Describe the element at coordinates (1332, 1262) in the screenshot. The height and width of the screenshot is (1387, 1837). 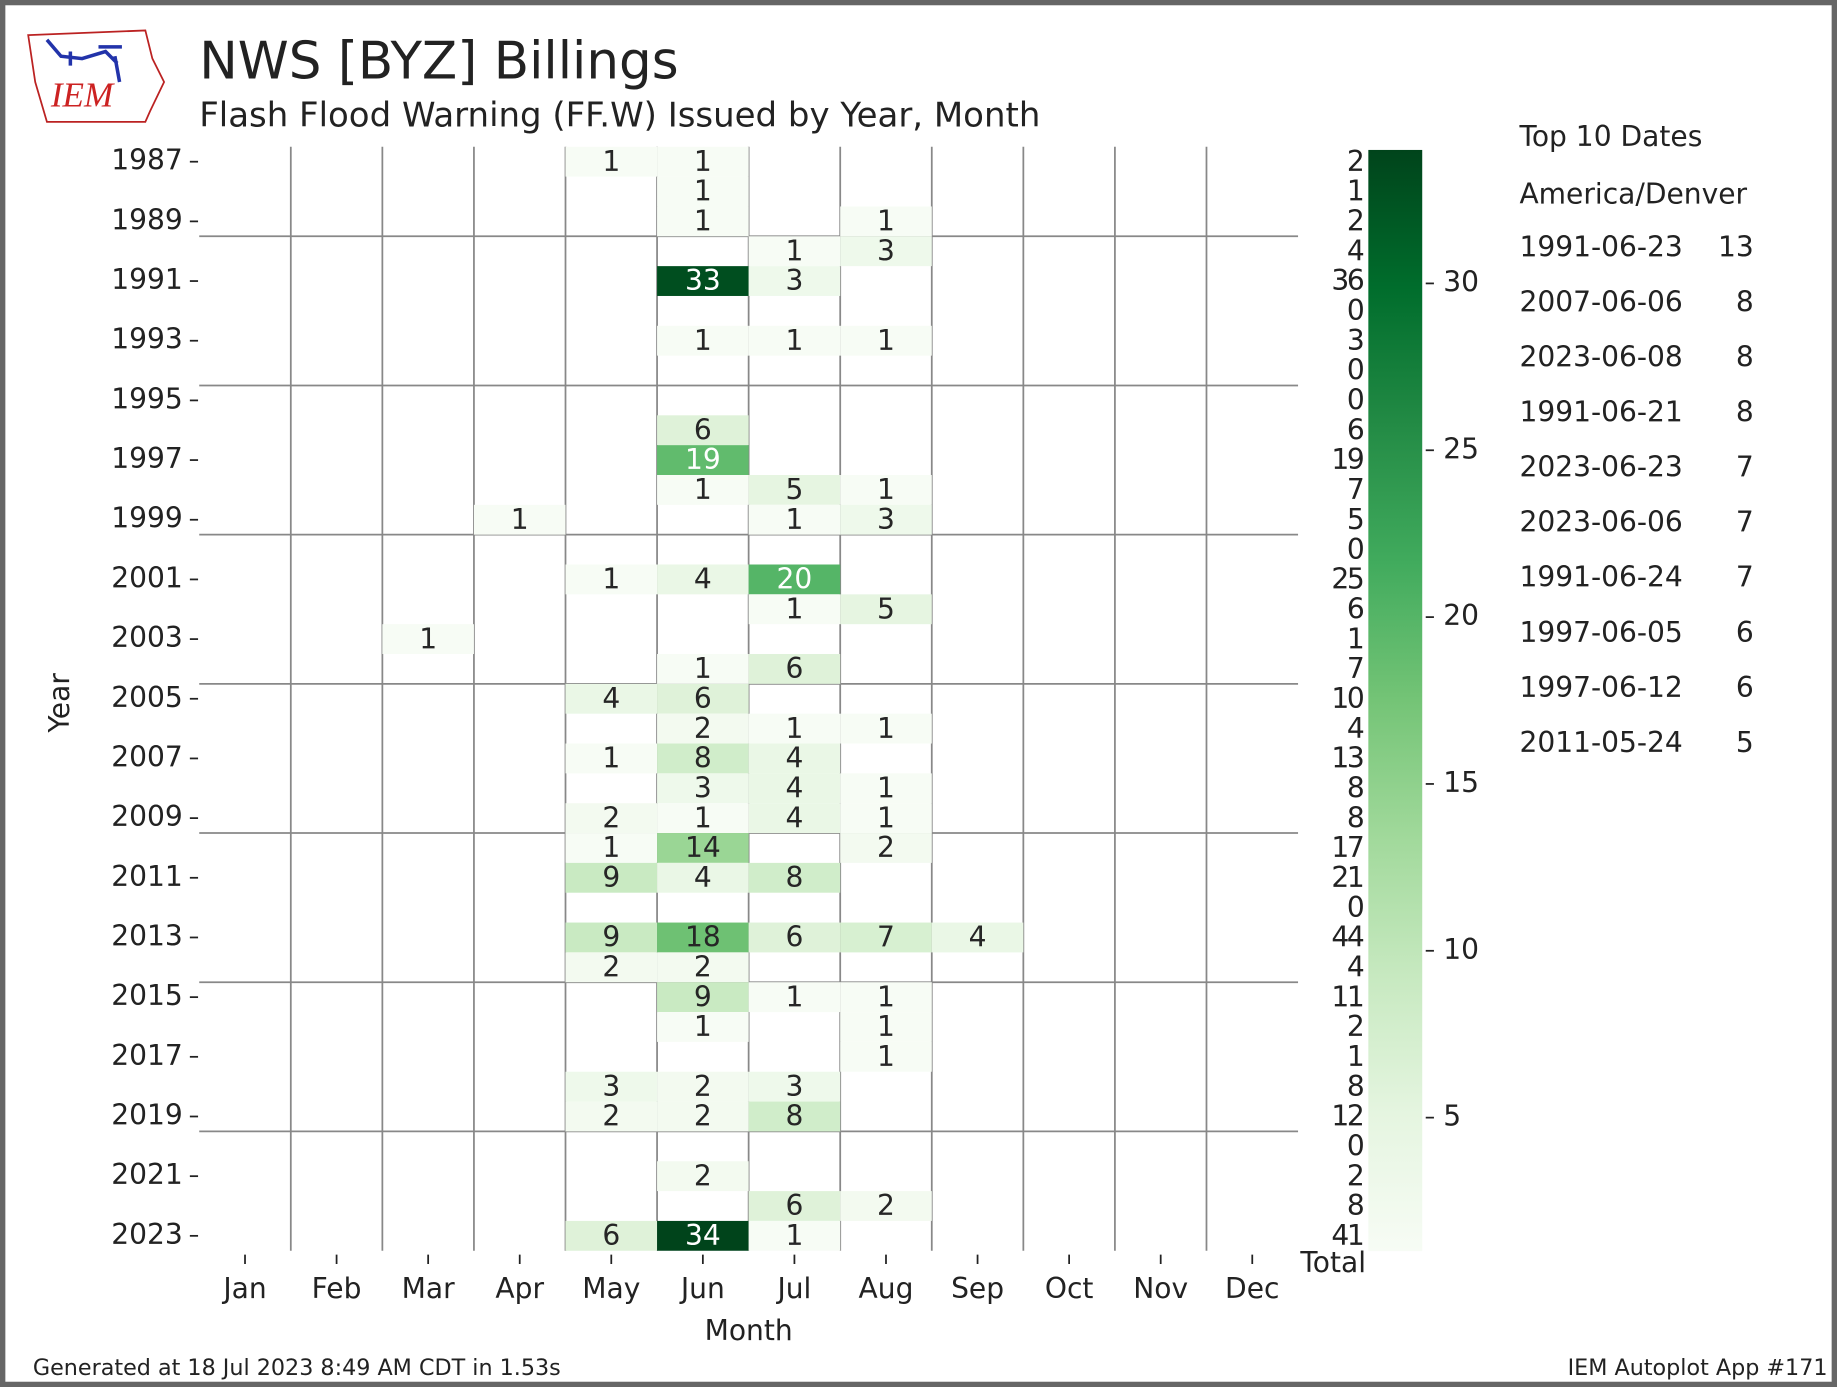
I see `totals-label: Total` at that location.